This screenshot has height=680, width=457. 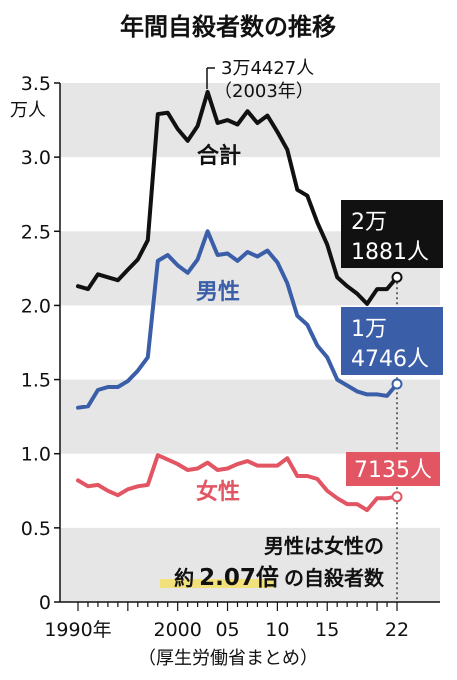 I want to click on peak-annotation-year: （2003年）, so click(x=264, y=91).